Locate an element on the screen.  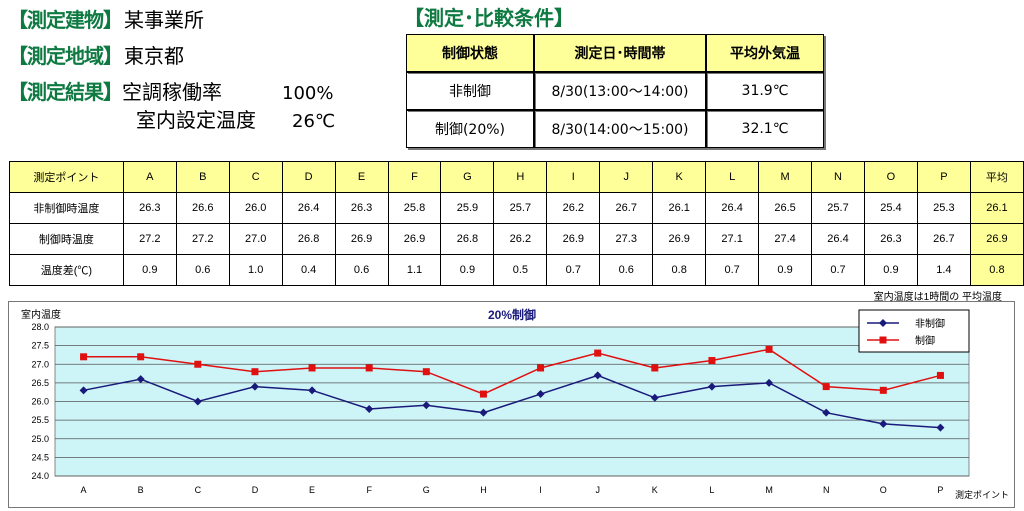
table-column-header: K is located at coordinates (679, 177).